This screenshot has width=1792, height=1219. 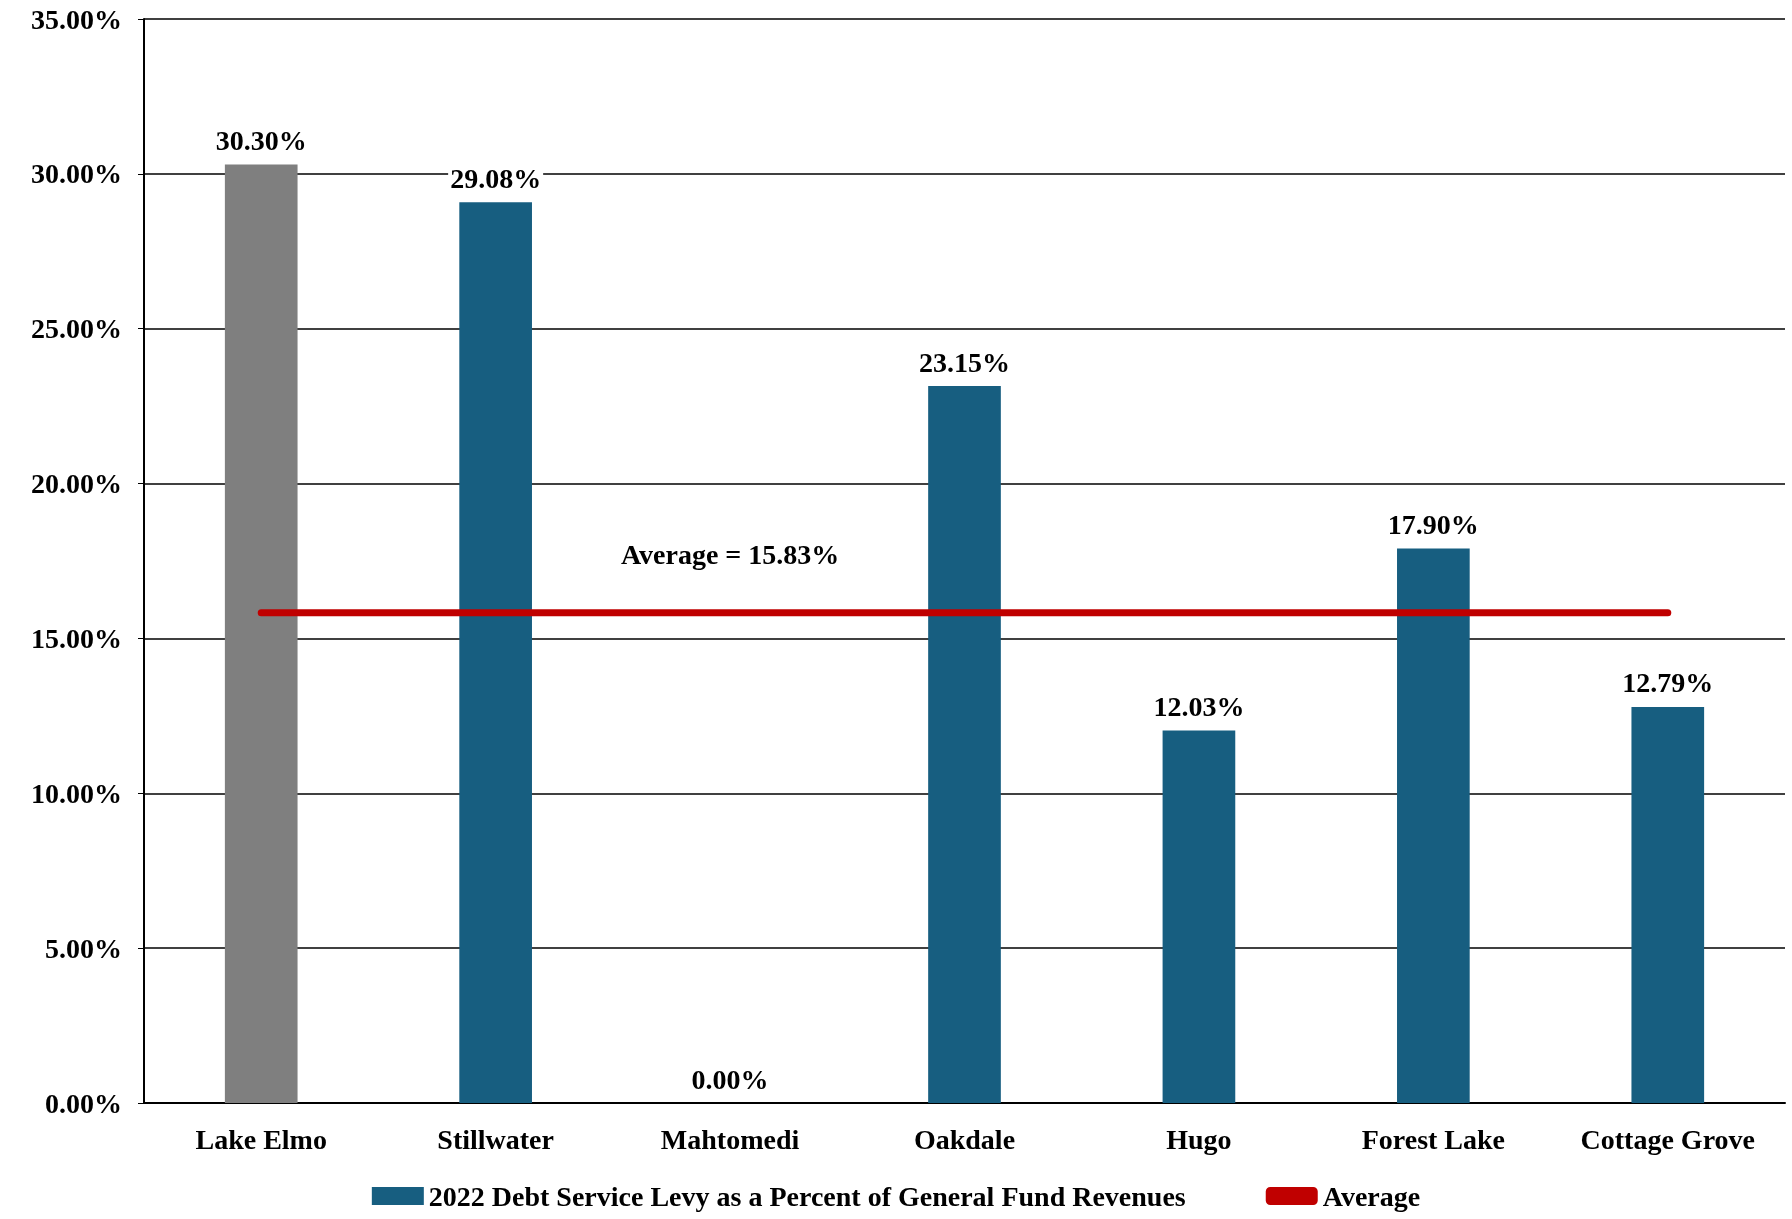 I want to click on x-tick-label: Hugo, so click(x=1199, y=1139).